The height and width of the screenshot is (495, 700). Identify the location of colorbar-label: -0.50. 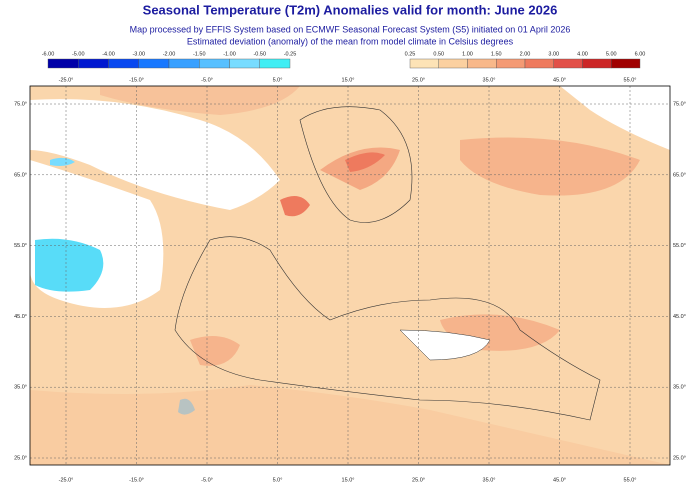
(259, 54).